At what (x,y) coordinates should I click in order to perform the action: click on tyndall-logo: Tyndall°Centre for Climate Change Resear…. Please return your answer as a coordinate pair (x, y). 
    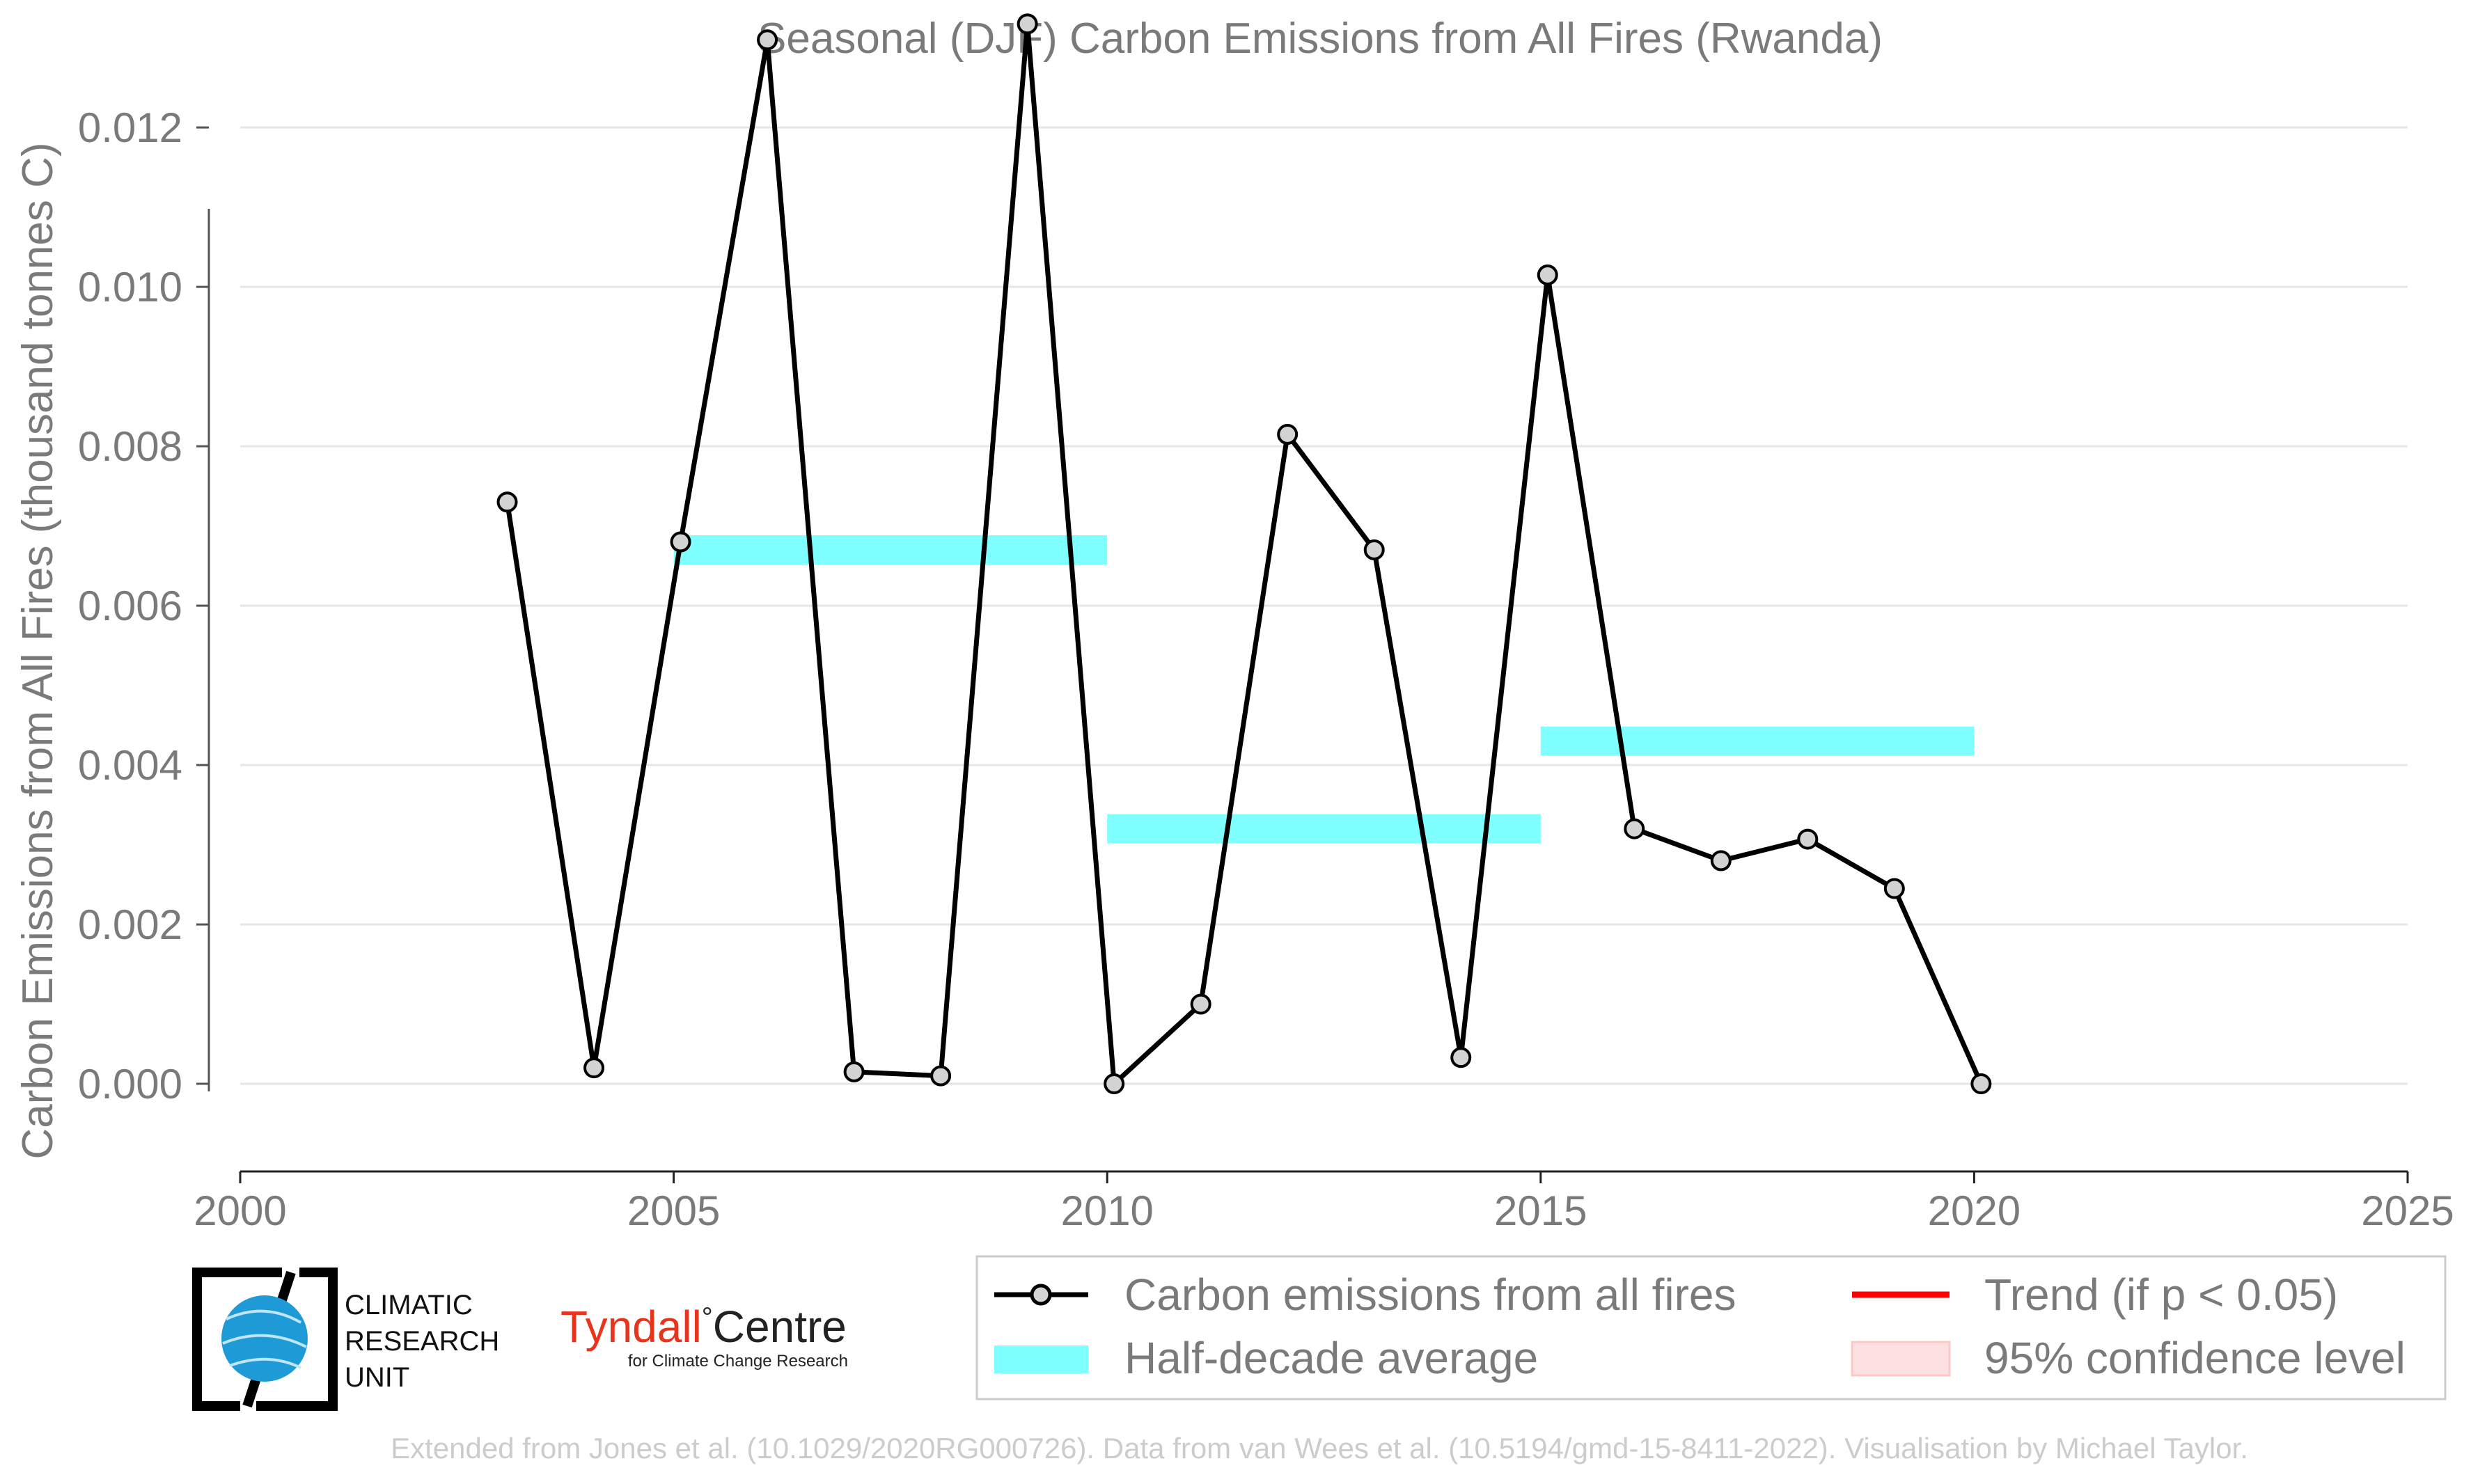
    Looking at the image, I should click on (704, 1336).